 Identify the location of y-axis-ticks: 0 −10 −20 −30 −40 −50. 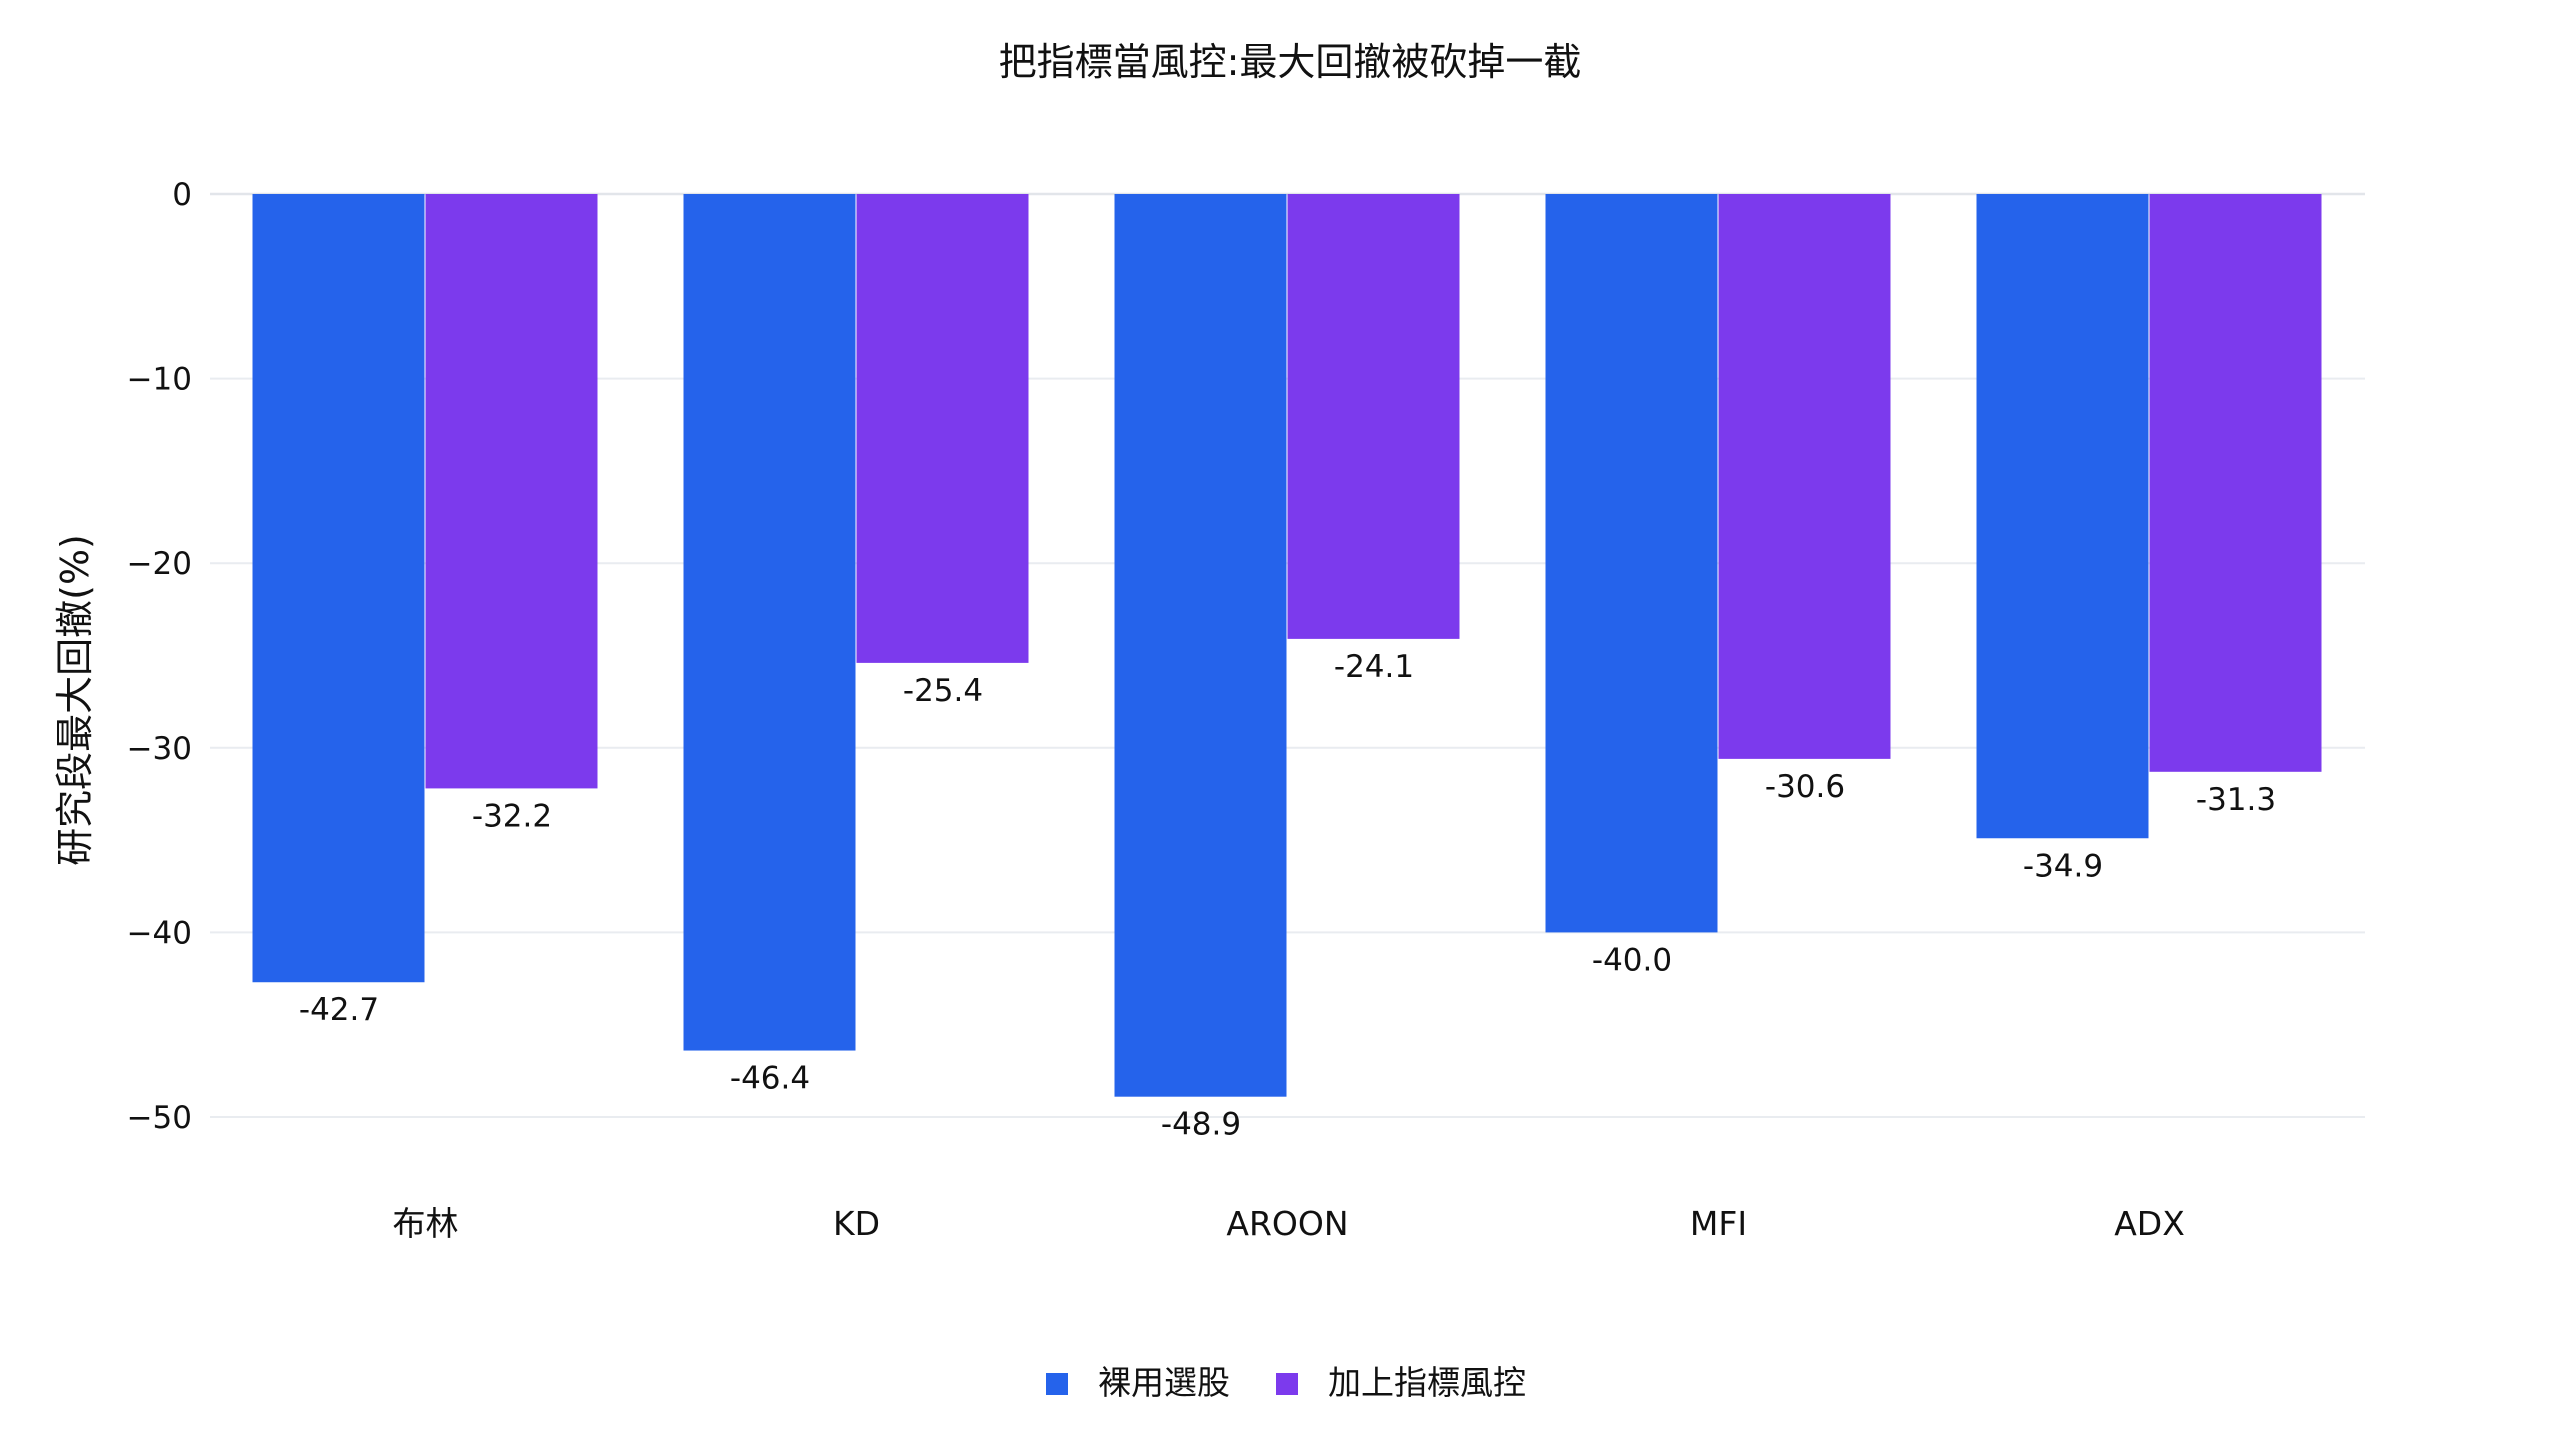
(159, 656).